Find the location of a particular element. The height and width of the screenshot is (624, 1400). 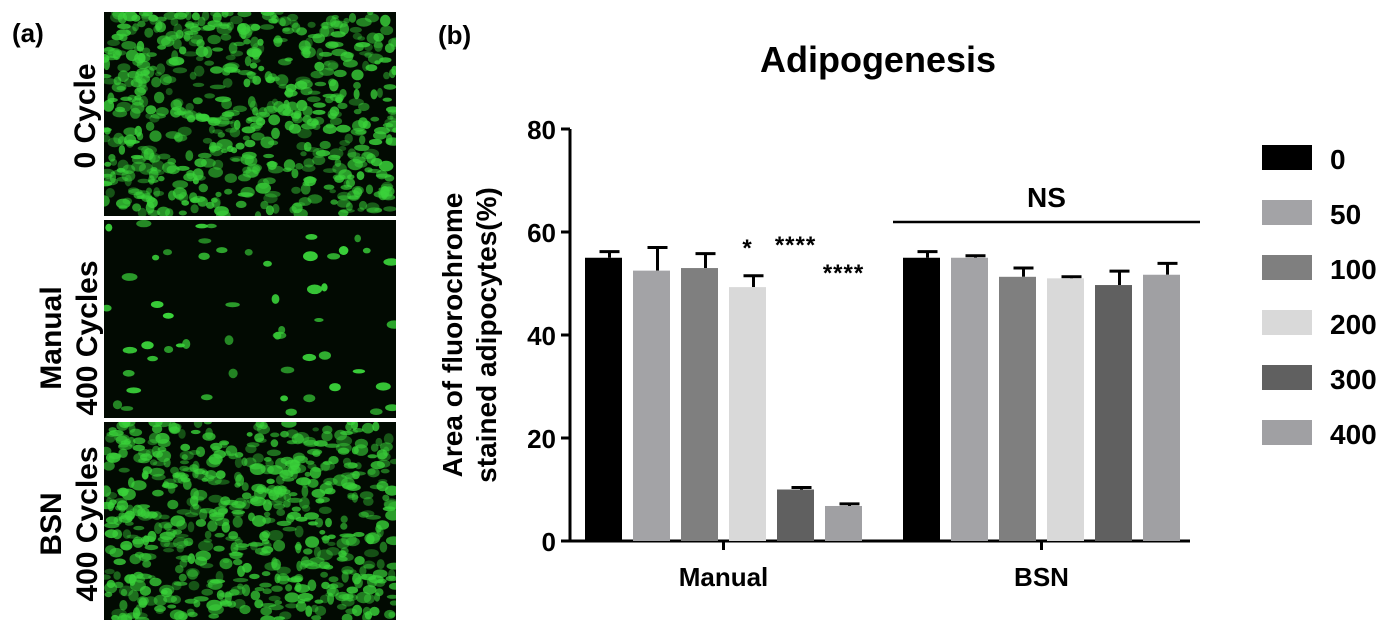

legend-label: 50 is located at coordinates (1345, 214).